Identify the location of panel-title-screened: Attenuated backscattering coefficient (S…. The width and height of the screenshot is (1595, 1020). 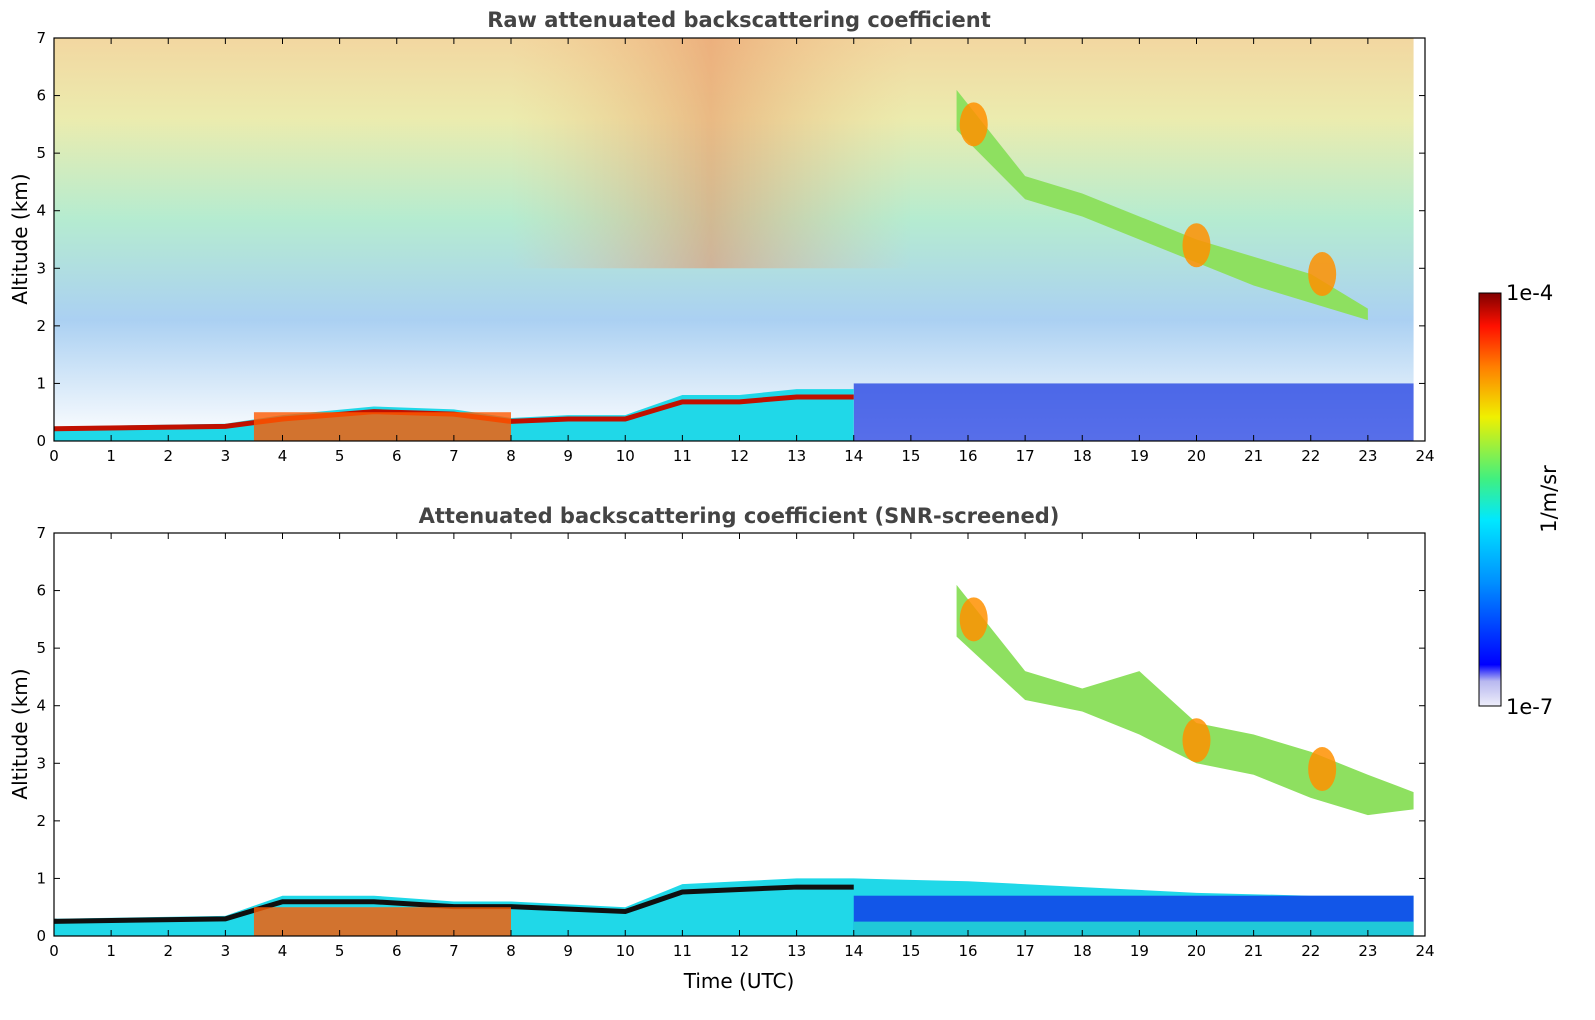
(739, 516).